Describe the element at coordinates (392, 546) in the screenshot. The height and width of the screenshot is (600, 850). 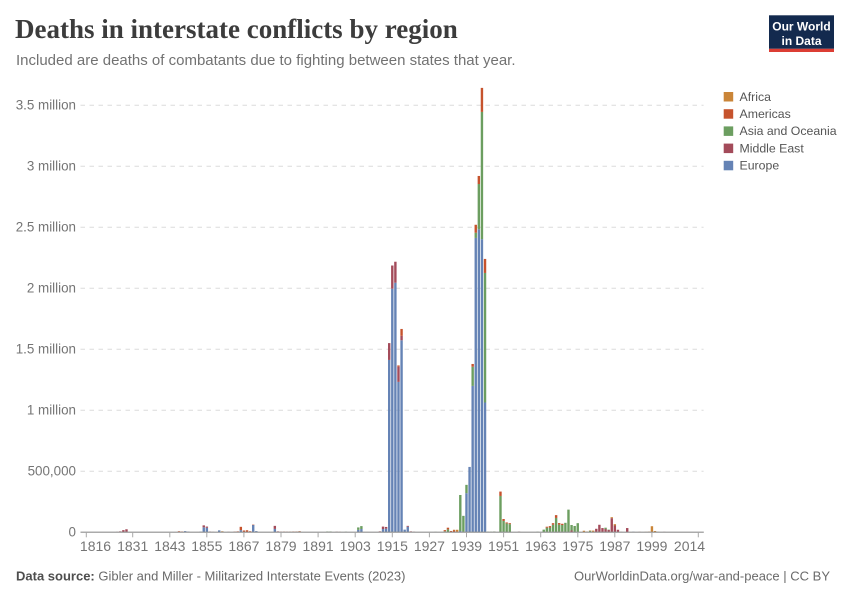
I see `svg-text: 1915` at that location.